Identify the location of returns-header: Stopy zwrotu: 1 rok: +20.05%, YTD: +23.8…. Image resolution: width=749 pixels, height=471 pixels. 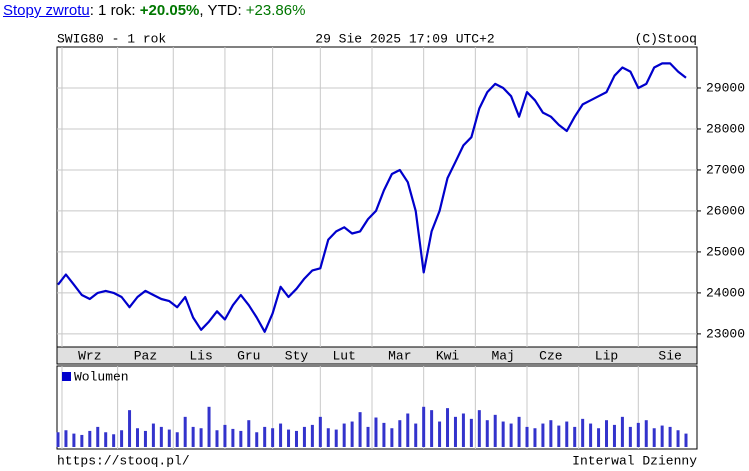
(154, 10).